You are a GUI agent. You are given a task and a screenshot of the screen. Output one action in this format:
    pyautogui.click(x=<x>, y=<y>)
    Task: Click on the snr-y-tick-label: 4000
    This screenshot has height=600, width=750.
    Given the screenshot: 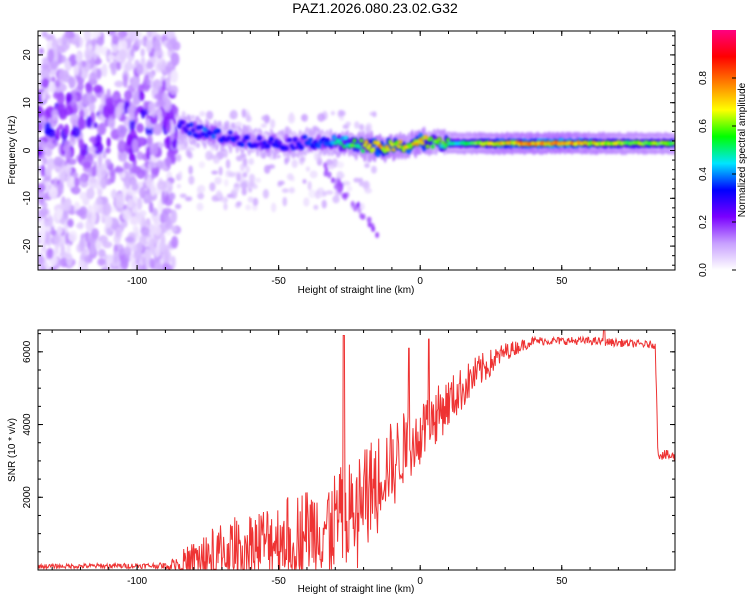 What is the action you would take?
    pyautogui.click(x=27, y=424)
    